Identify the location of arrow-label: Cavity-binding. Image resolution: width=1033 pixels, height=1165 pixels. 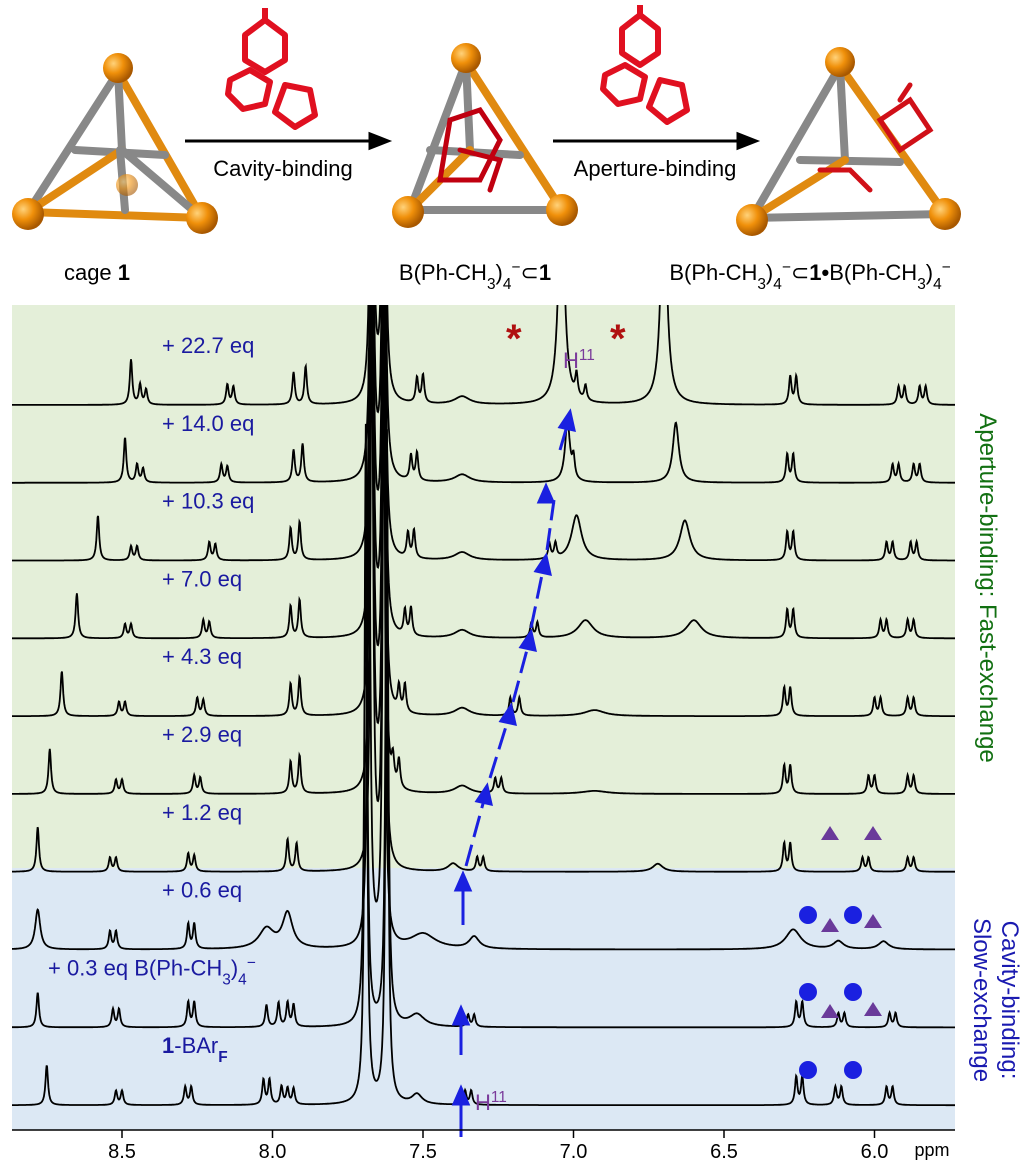
(282, 168).